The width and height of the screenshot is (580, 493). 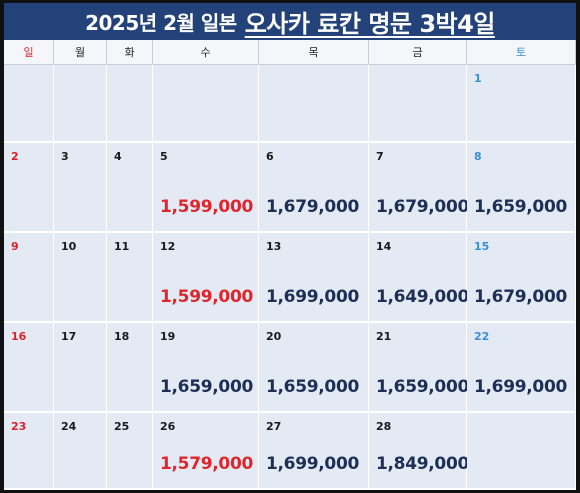 What do you see at coordinates (521, 188) in the screenshot?
I see `calendar-day-cell: 8 1,659,000` at bounding box center [521, 188].